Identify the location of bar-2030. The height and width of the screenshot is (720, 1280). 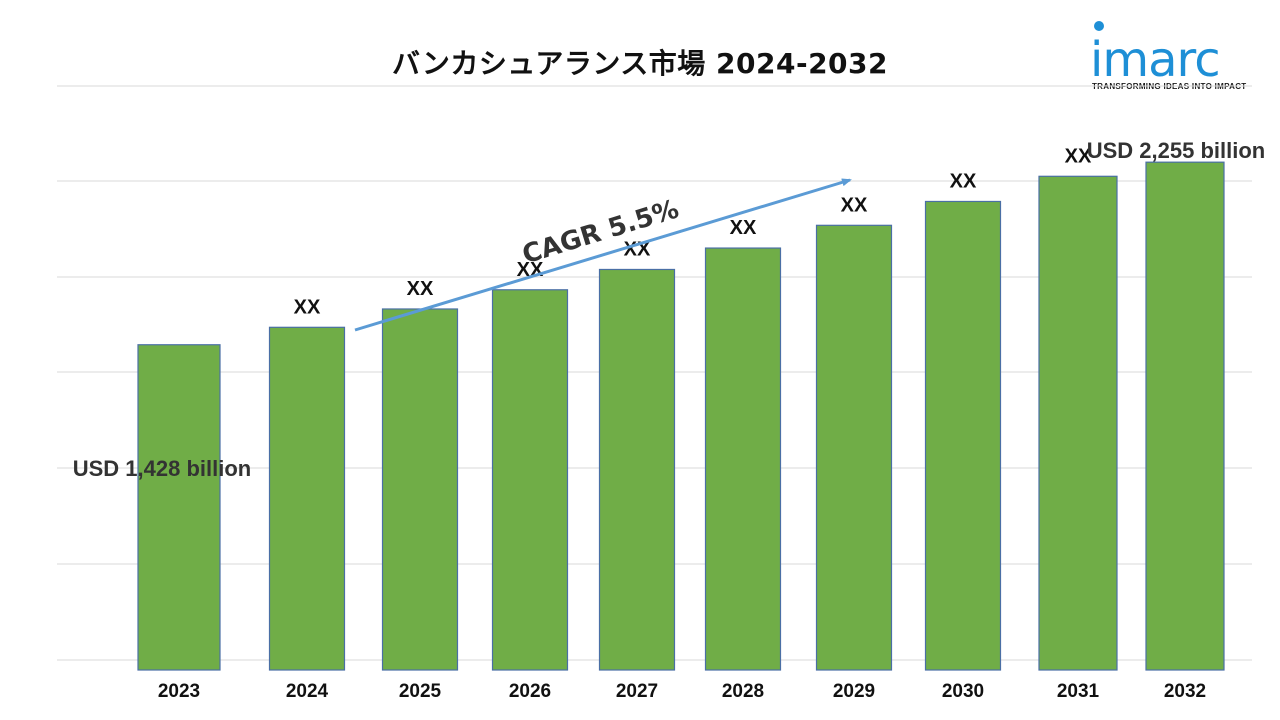
(963, 435).